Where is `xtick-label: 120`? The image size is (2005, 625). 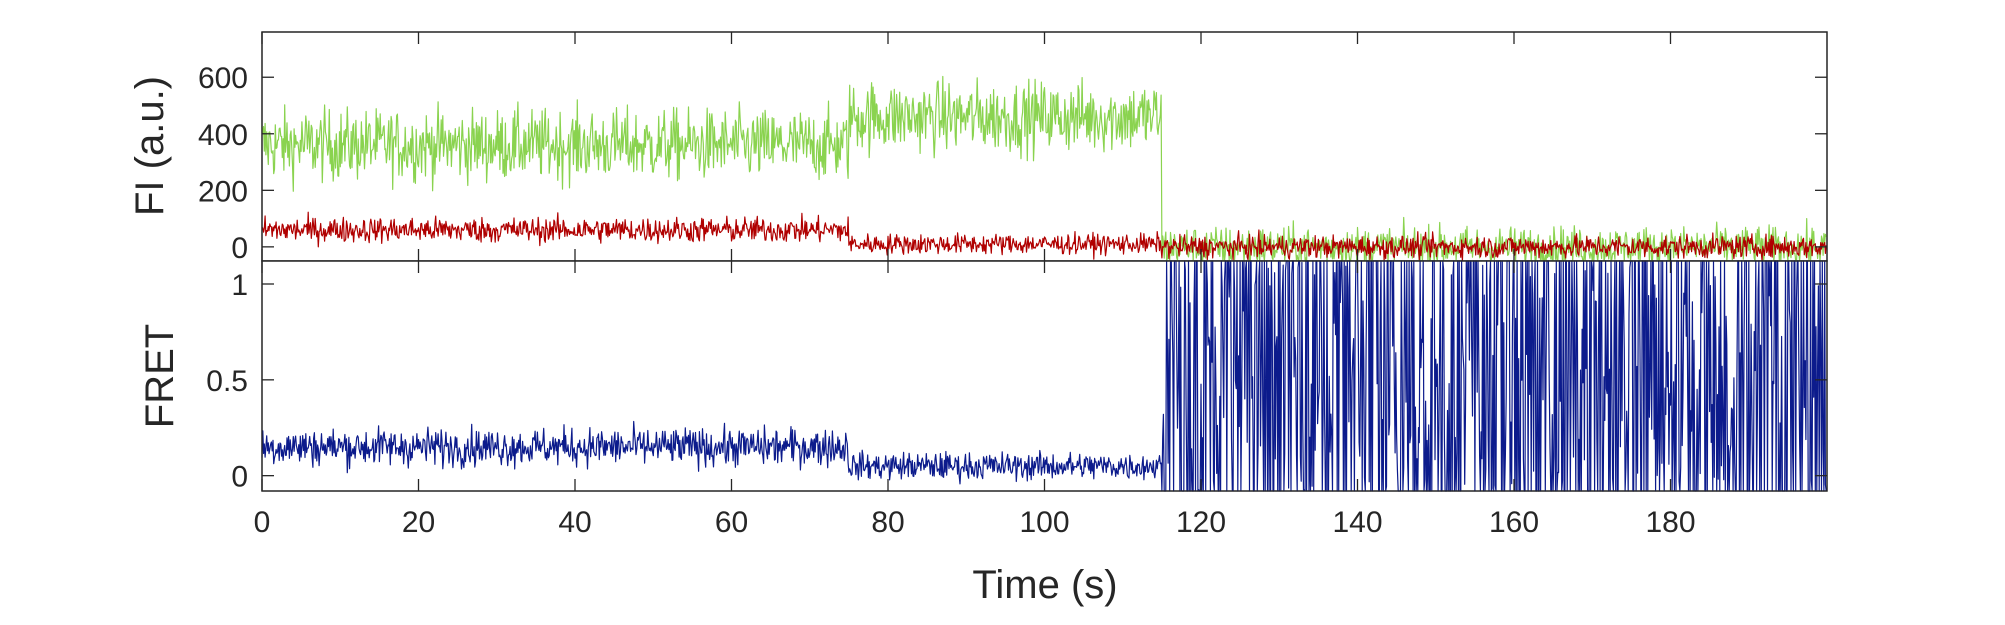 xtick-label: 120 is located at coordinates (1201, 522).